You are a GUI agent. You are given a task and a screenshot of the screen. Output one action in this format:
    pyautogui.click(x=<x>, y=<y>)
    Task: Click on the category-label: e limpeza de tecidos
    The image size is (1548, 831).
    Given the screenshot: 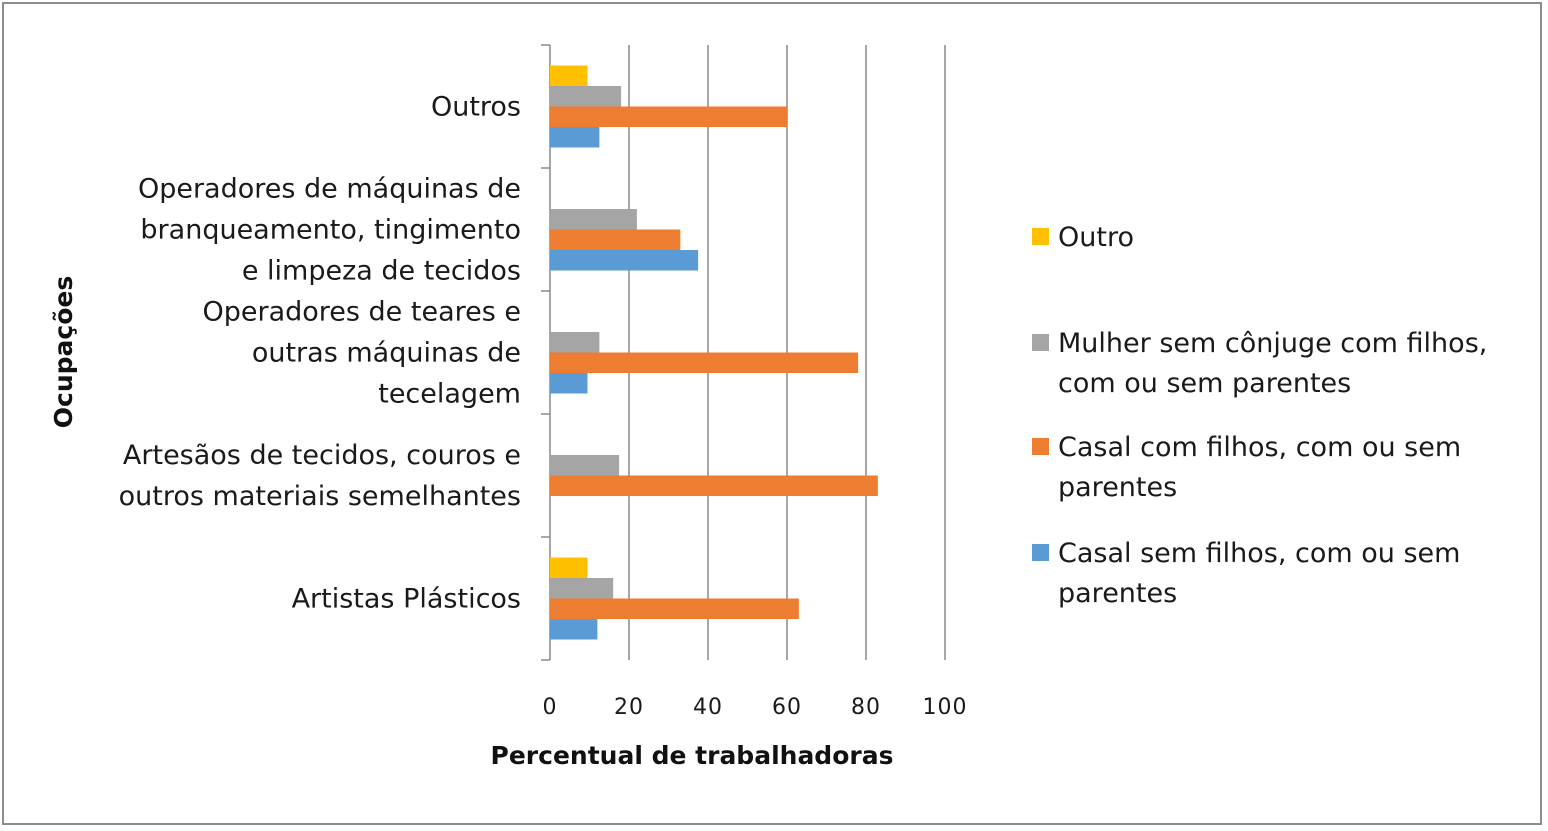 What is the action you would take?
    pyautogui.click(x=381, y=271)
    